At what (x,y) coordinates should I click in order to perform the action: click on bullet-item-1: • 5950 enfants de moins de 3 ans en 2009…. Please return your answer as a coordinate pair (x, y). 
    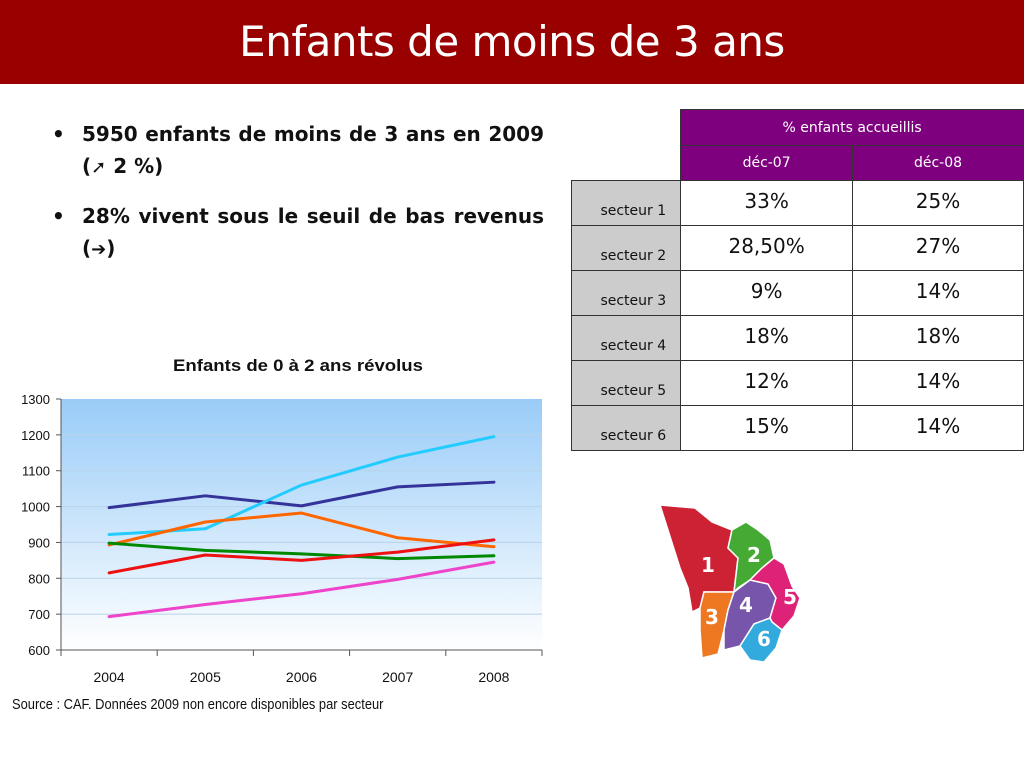
    Looking at the image, I should click on (298, 151).